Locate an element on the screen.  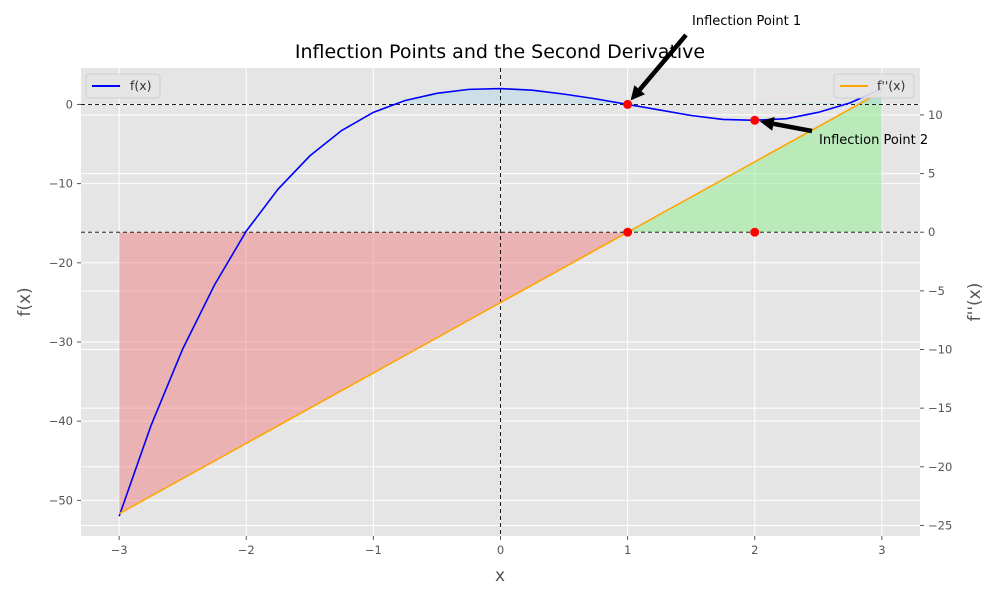
x-tick-label-5: 2 is located at coordinates (754, 550).